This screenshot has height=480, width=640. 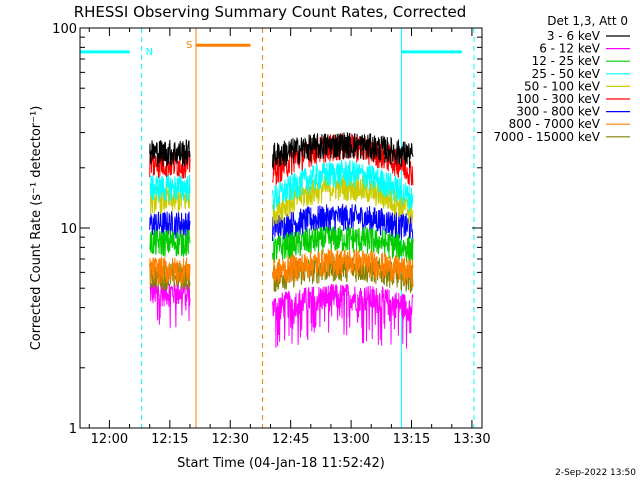 I want to click on x-tick-label: 12:45, so click(x=290, y=439).